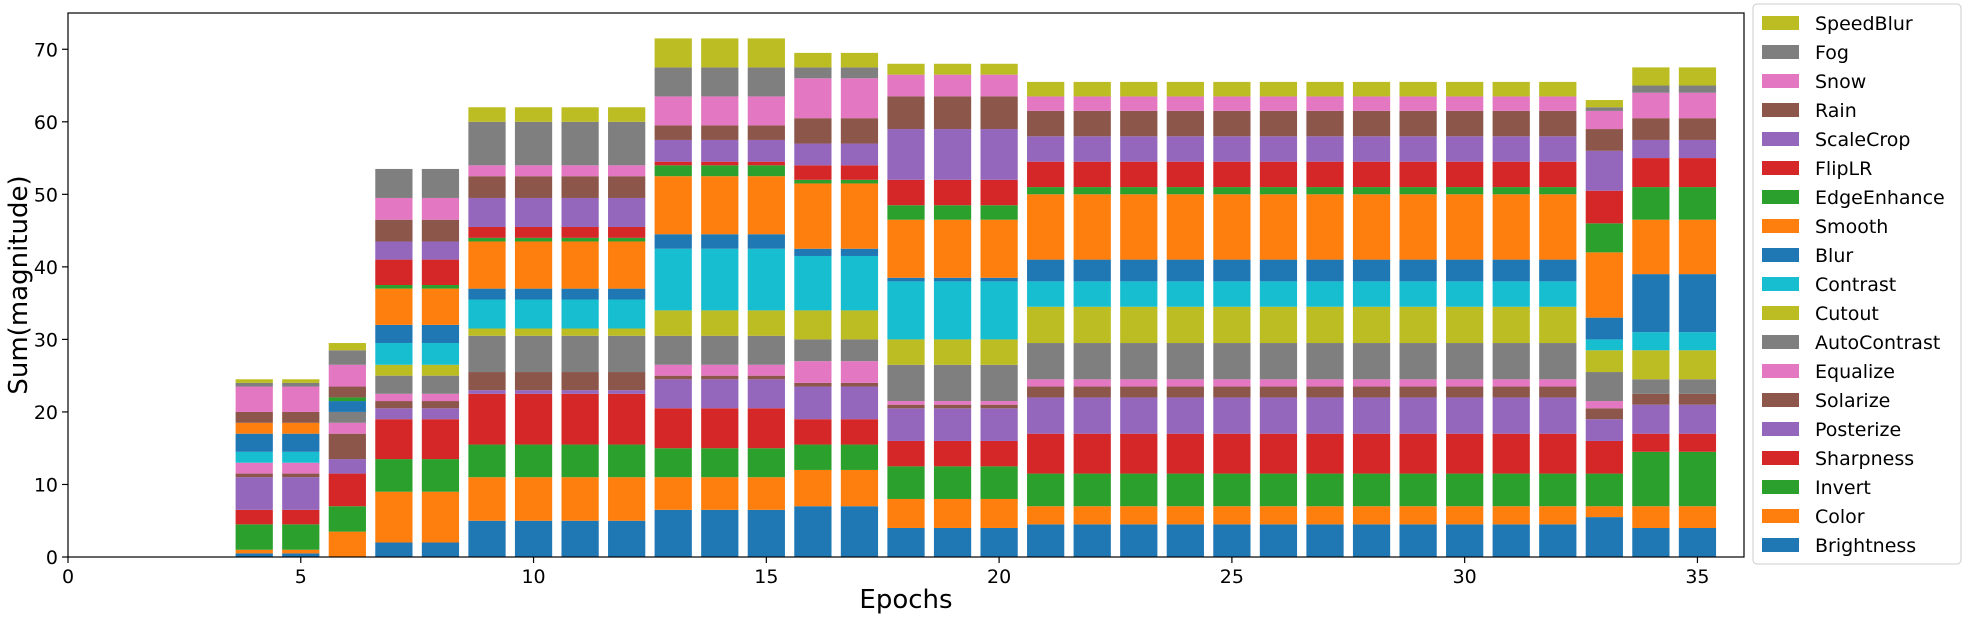 The image size is (1968, 618). I want to click on legend-swatch-snow, so click(1780, 81).